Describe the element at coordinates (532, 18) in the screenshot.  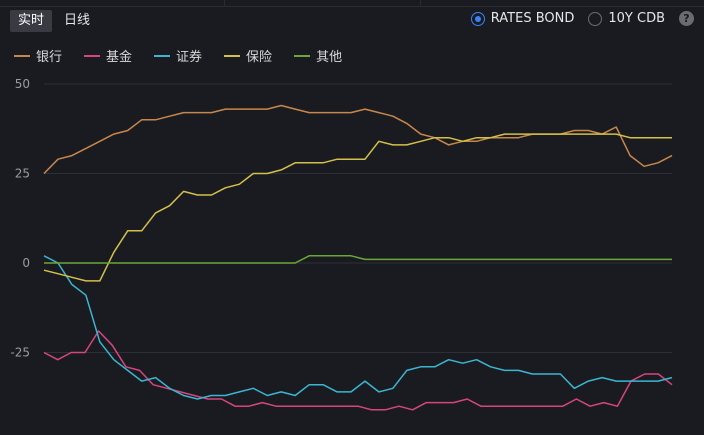
I see `radio-rates-bond-label: RATES BOND` at that location.